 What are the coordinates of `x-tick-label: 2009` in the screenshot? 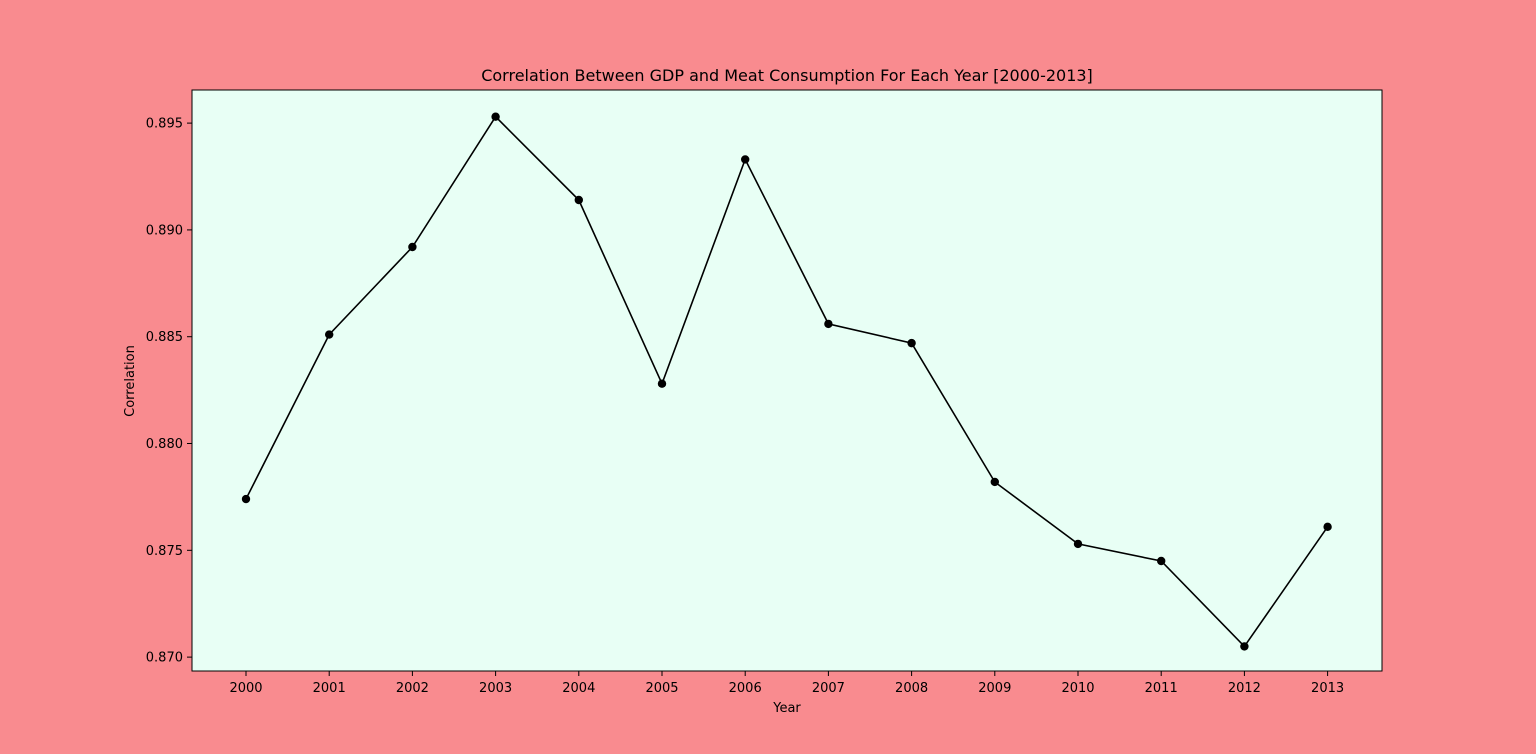 It's located at (994, 688).